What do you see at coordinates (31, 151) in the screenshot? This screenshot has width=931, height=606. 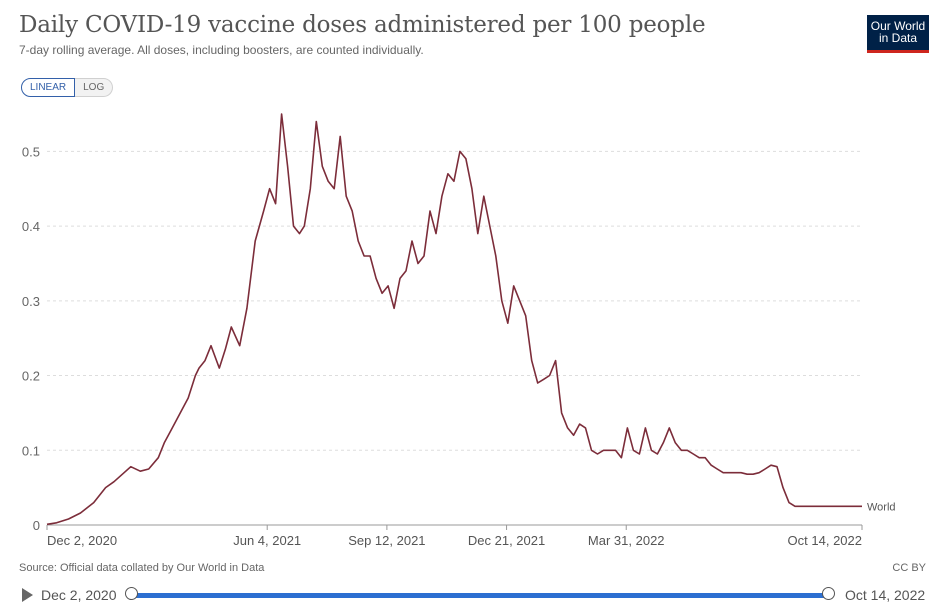 I see `y-tick-label: 0.5` at bounding box center [31, 151].